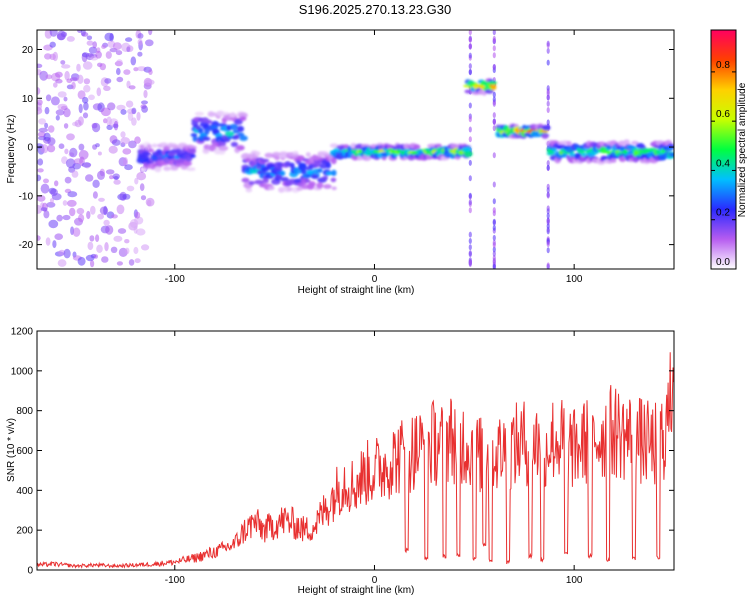  Describe the element at coordinates (24, 491) in the screenshot. I see `snr-y-tick-label: 400` at that location.